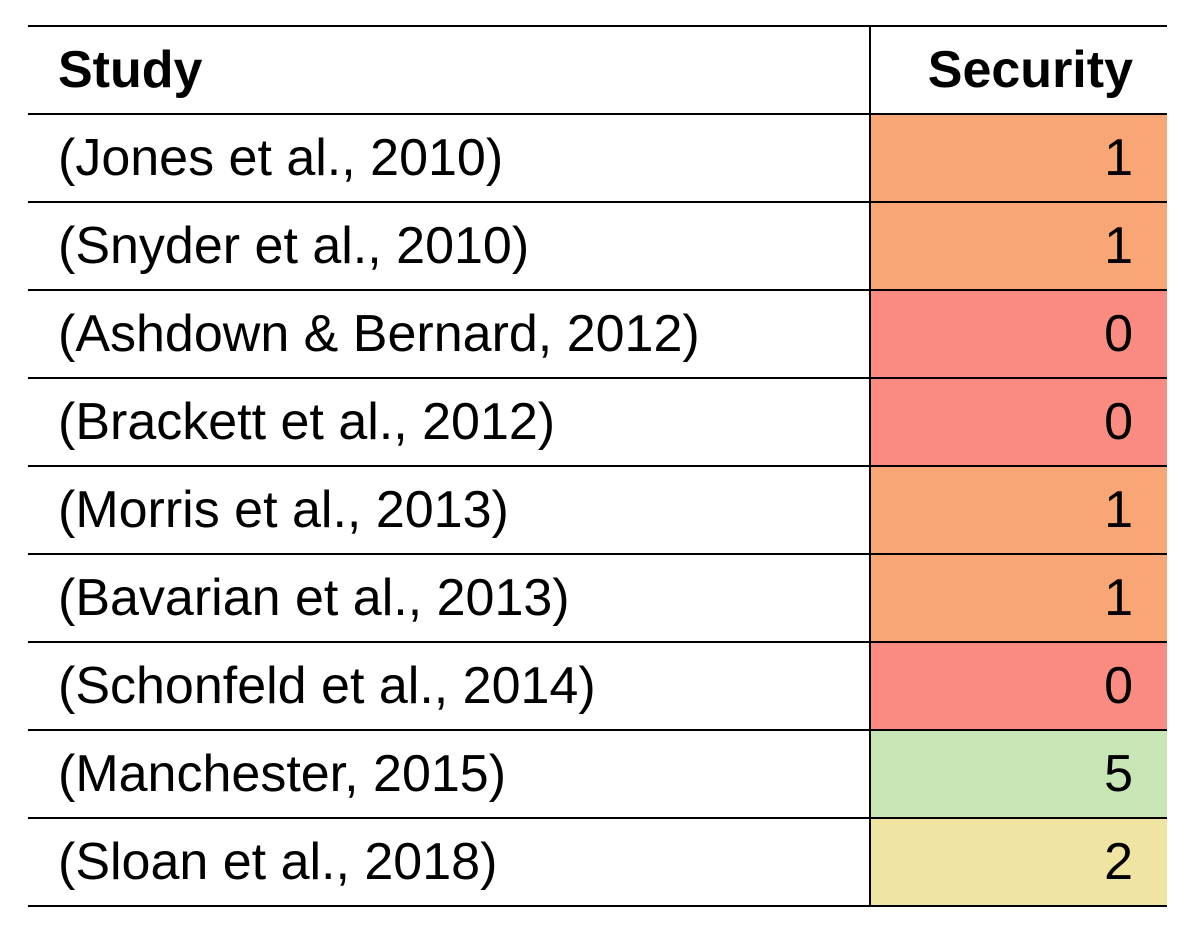 Image resolution: width=1200 pixels, height=938 pixels. I want to click on study-cell: (Schonfeld et al., 2014), so click(449, 686).